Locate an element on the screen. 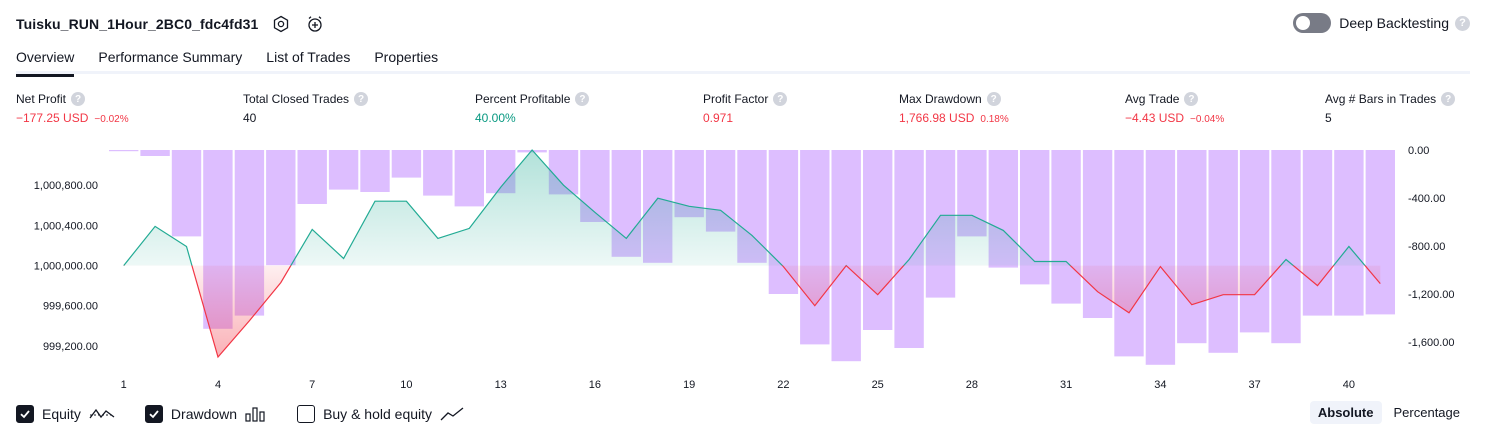 This screenshot has width=1486, height=438. strategy-header: Tuisku_RUN_1Hour_2BC0_fdc4fd31 is located at coordinates (171, 24).